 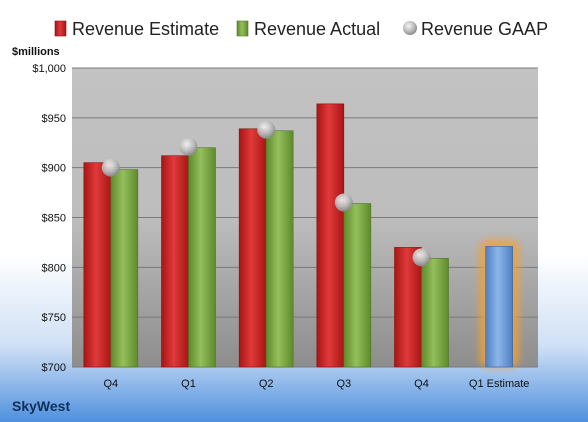 What do you see at coordinates (188, 384) in the screenshot?
I see `x-tick-label: Q1` at bounding box center [188, 384].